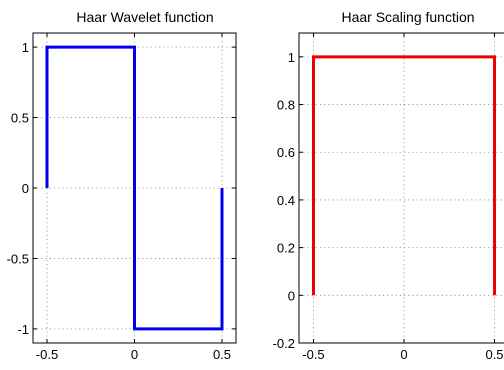 The image size is (504, 370). Describe the element at coordinates (286, 248) in the screenshot. I see `y-tick-label: 0.2` at that location.